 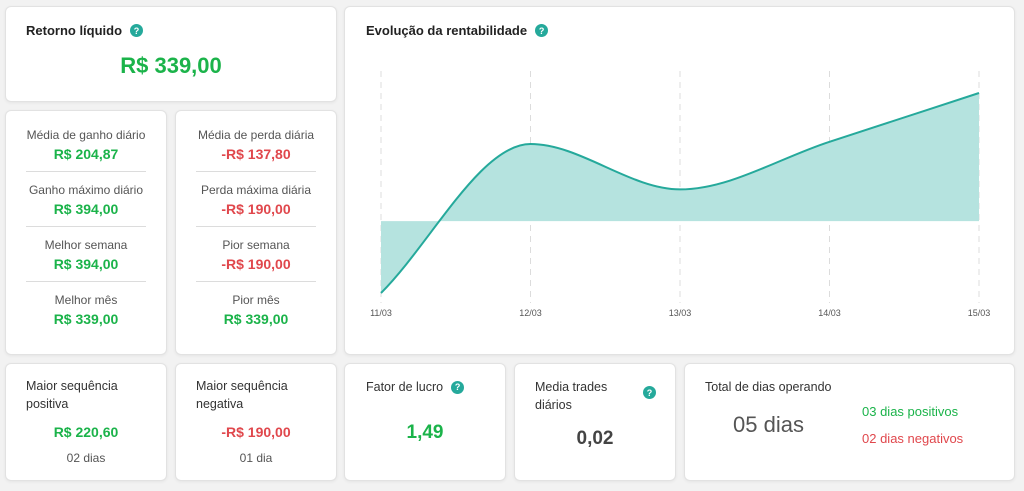 I want to click on stat-label: Média de ganho diário, so click(x=86, y=135).